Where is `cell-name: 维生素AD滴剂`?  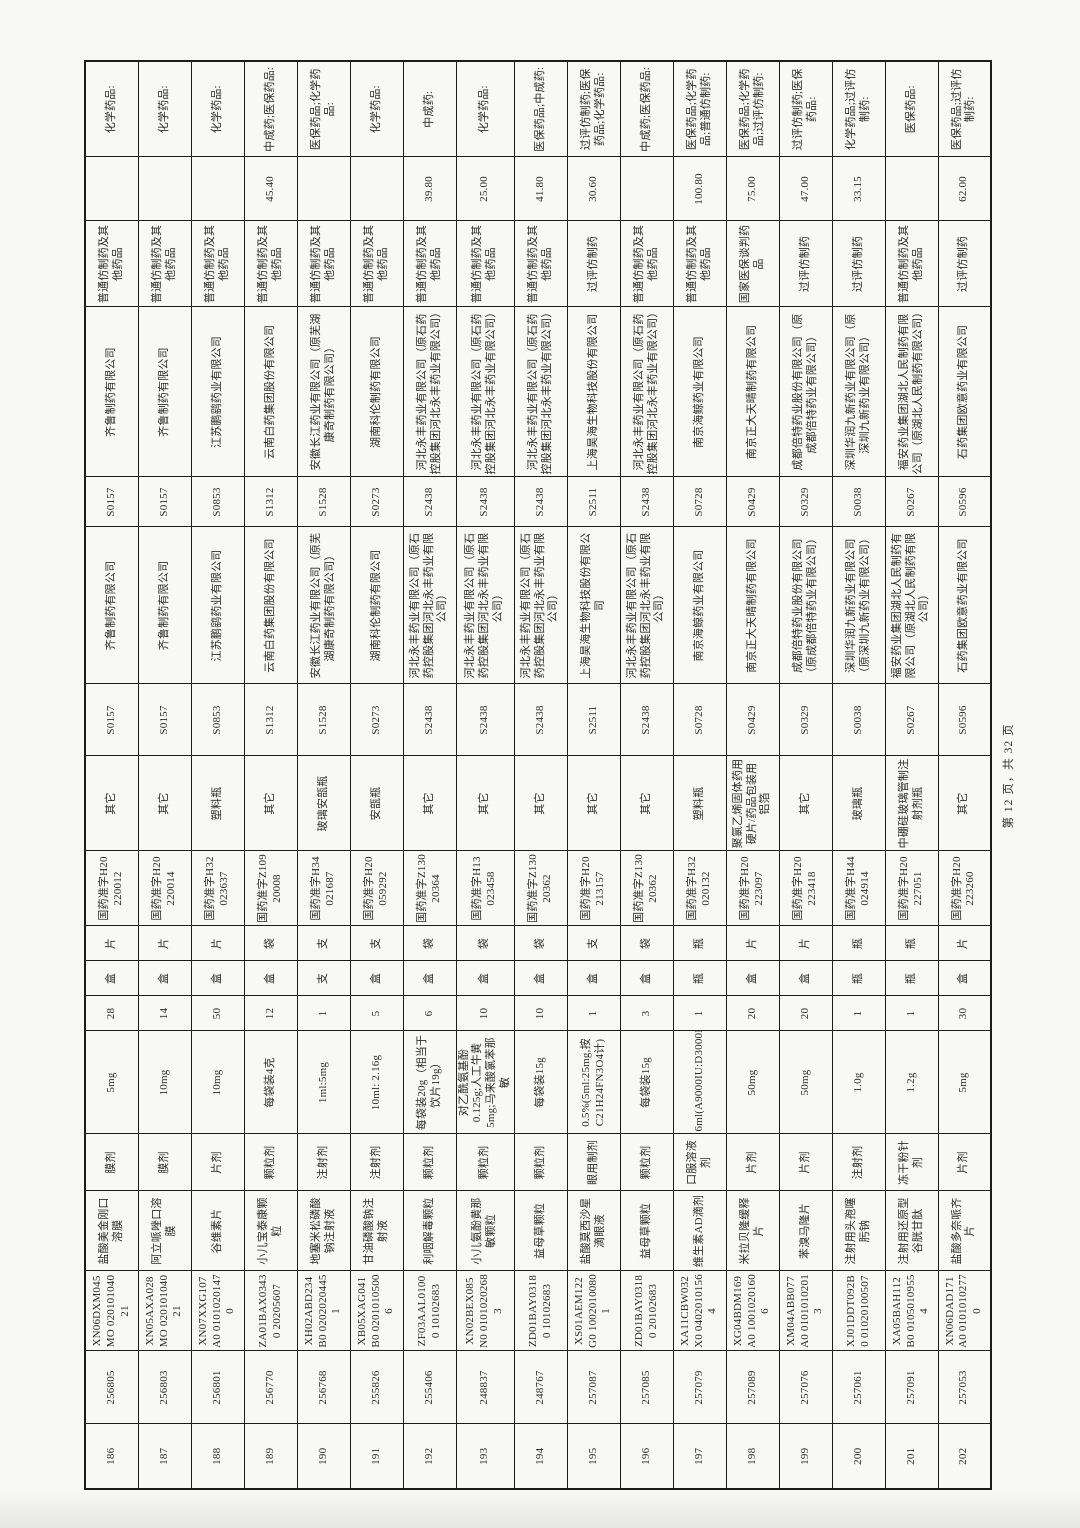
cell-name: 维生素AD滴剂 is located at coordinates (699, 1231).